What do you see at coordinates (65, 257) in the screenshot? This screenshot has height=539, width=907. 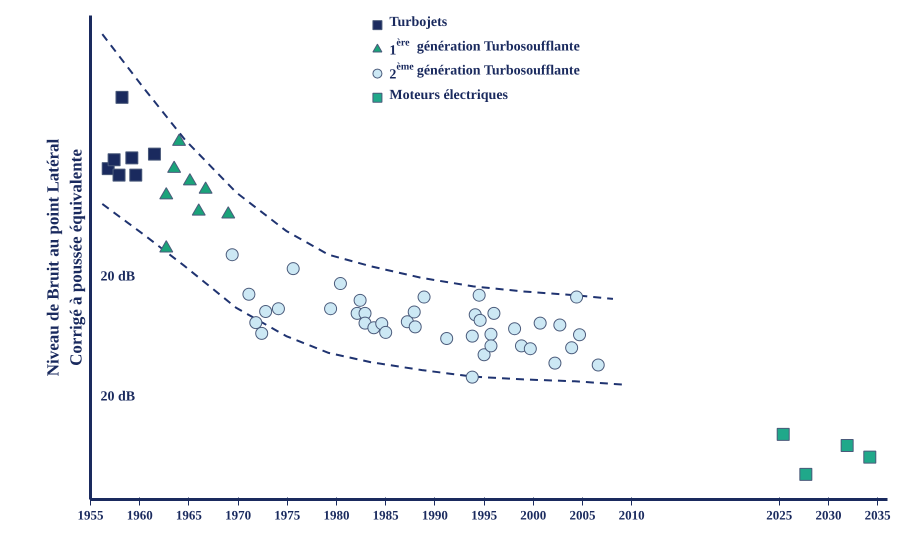 I see `y-axis-title: Niveau de Bruit au point Latéral Corrigé à poussée équivalente` at bounding box center [65, 257].